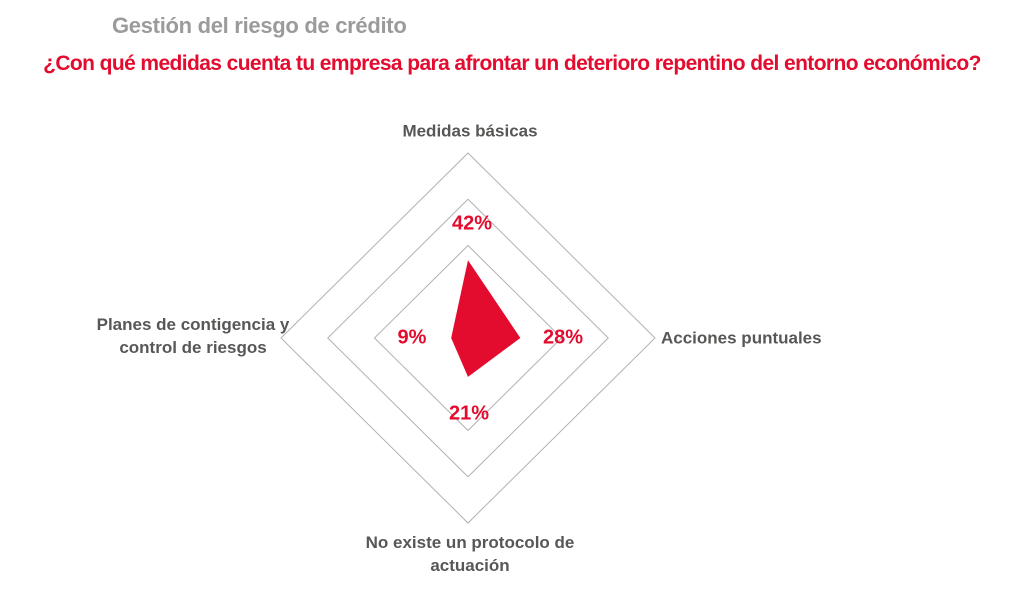 This screenshot has width=1024, height=596. Describe the element at coordinates (472, 223) in the screenshot. I see `value-label-medidas-basicas: 42%` at that location.